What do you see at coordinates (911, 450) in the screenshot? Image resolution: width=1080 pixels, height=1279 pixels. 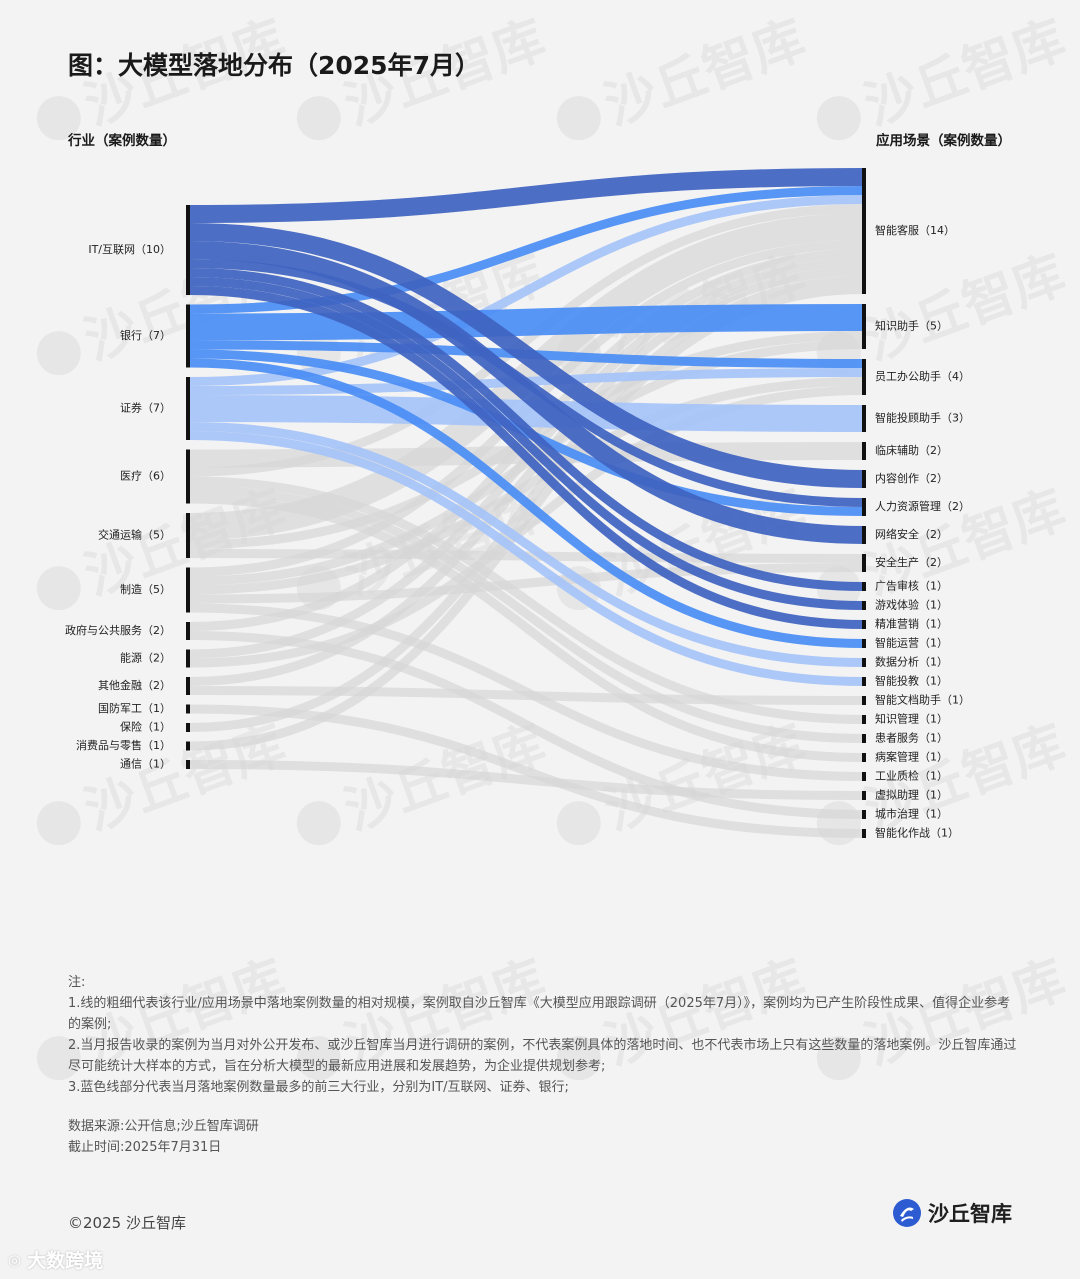 I see `target-label-clin: 临床辅助（2）` at bounding box center [911, 450].